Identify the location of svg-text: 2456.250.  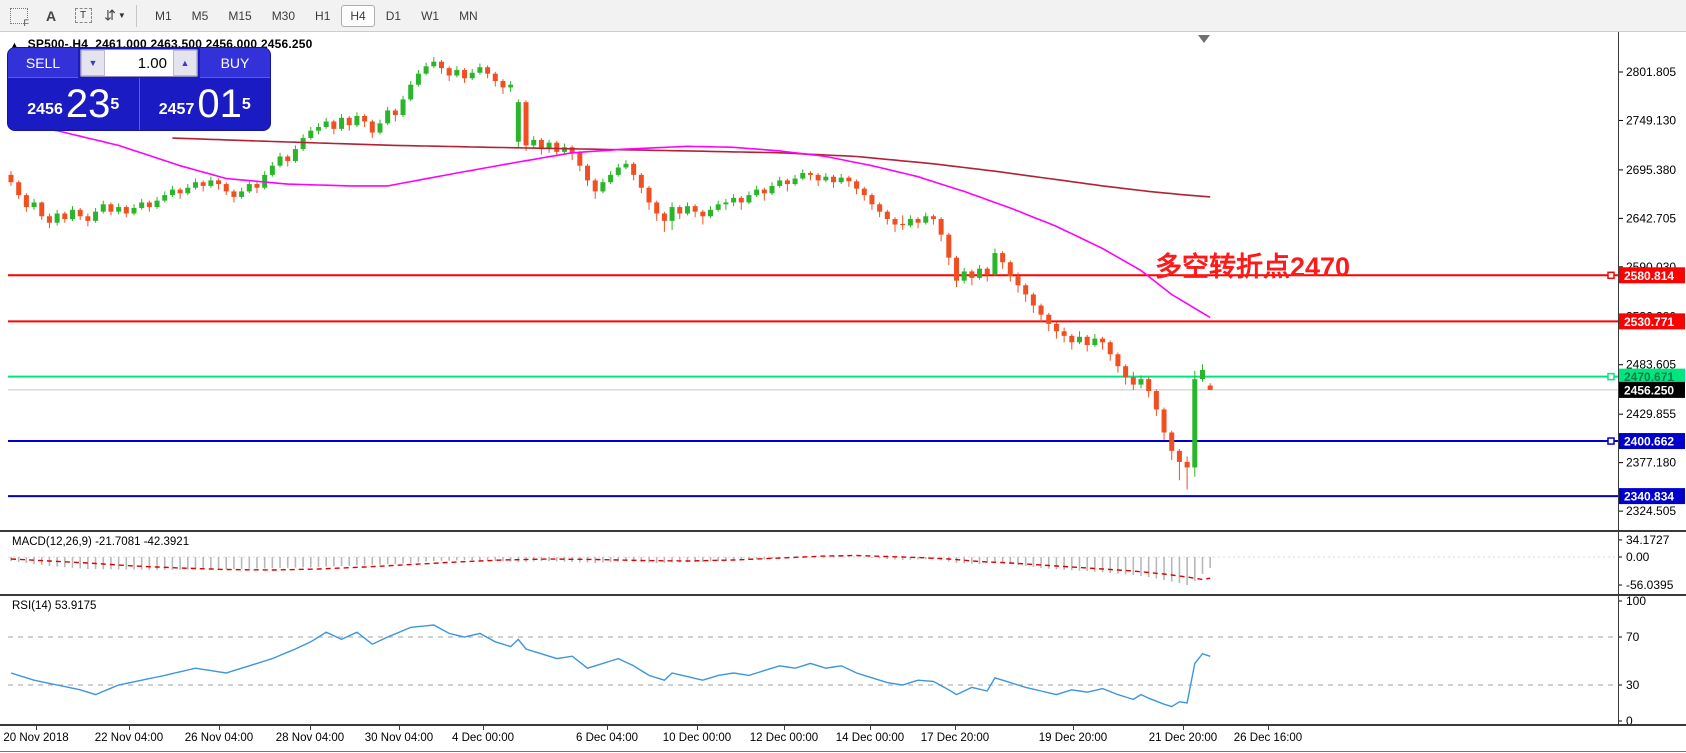
(1649, 390).